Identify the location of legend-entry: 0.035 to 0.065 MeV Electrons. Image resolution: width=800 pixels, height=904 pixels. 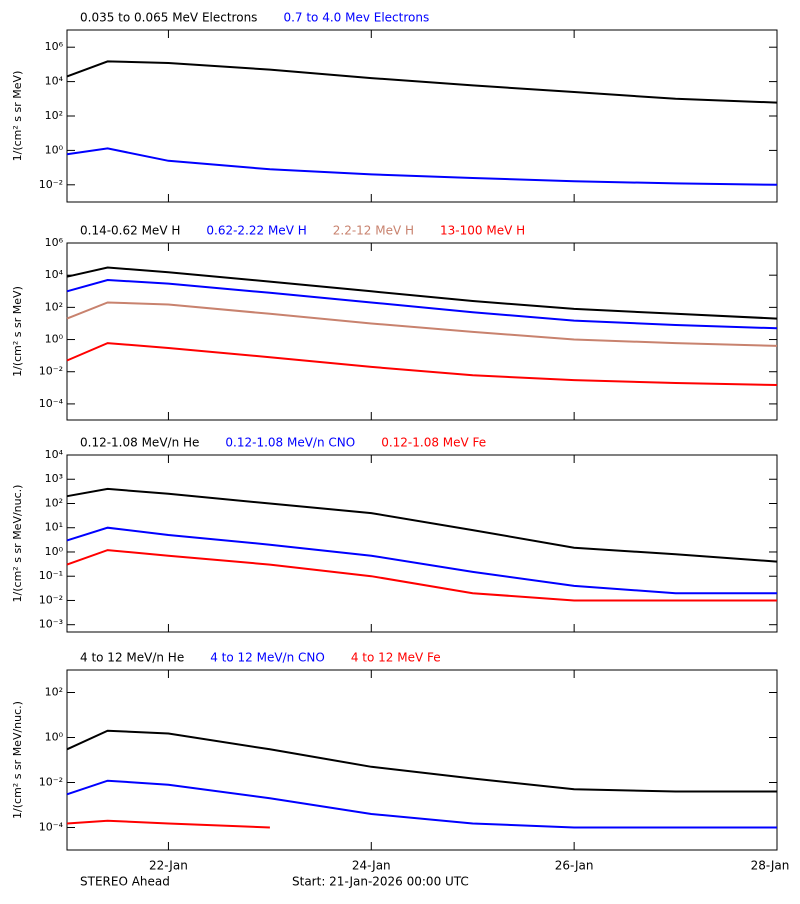
(168, 18).